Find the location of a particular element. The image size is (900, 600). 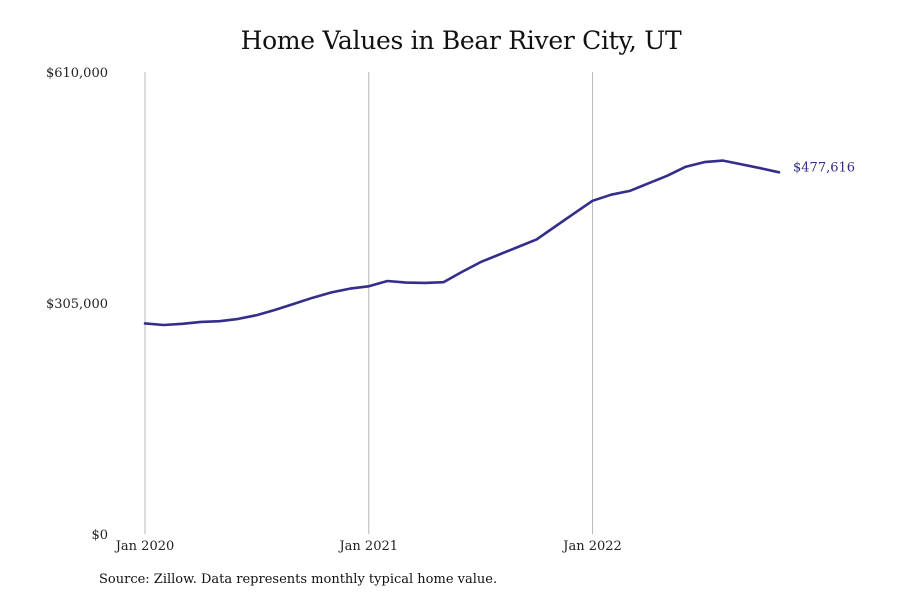

end-value-label: $477,616 is located at coordinates (824, 167).